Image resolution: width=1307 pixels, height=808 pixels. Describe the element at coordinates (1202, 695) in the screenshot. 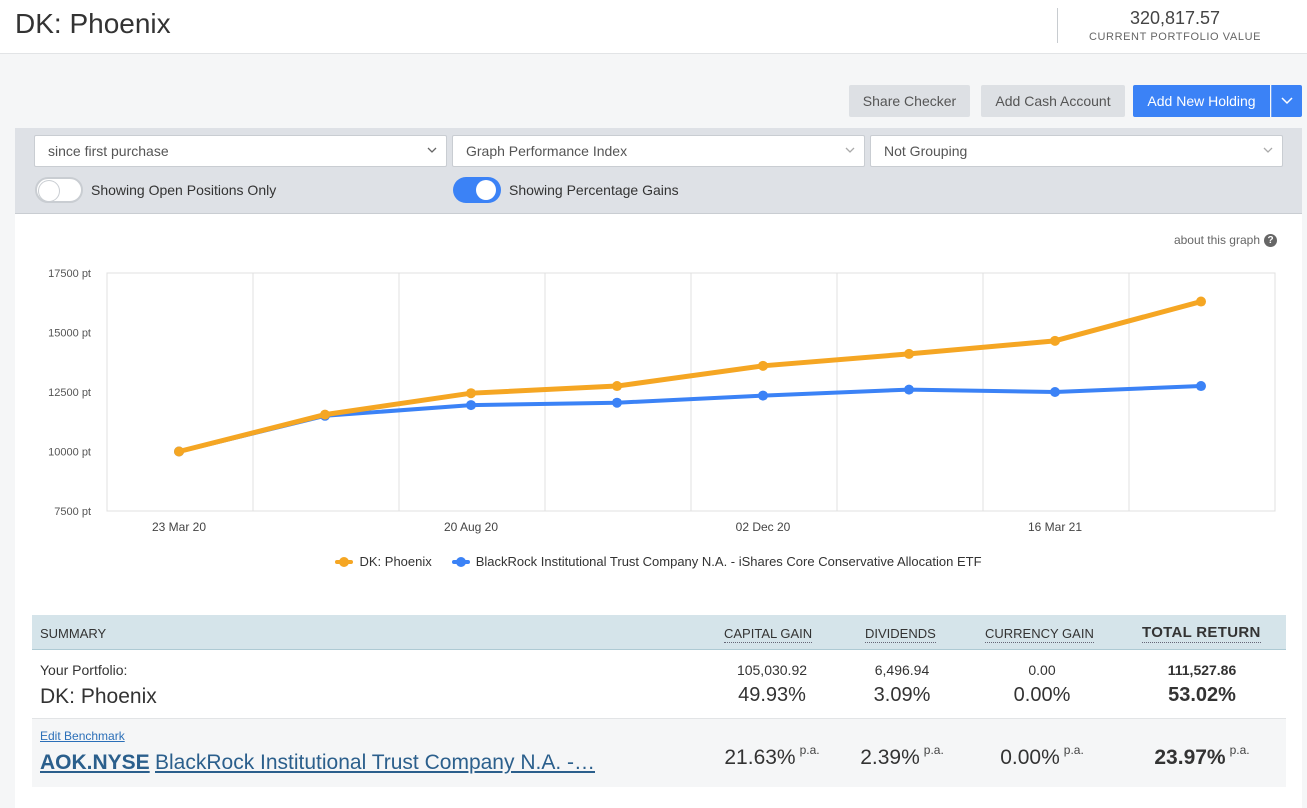

I see `total-return-percent: 53.02%` at that location.